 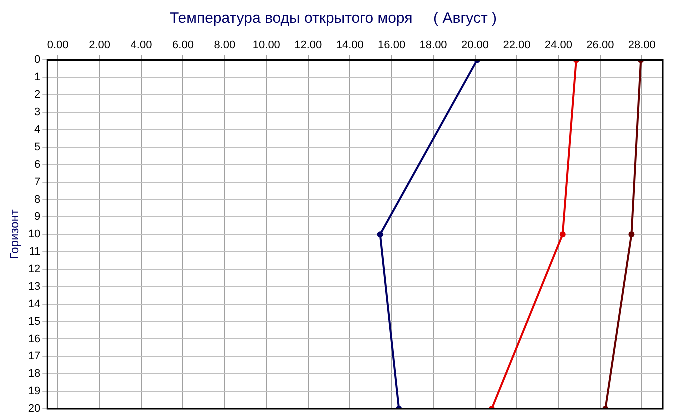 I want to click on y-tick-label: 13, so click(x=34, y=286).